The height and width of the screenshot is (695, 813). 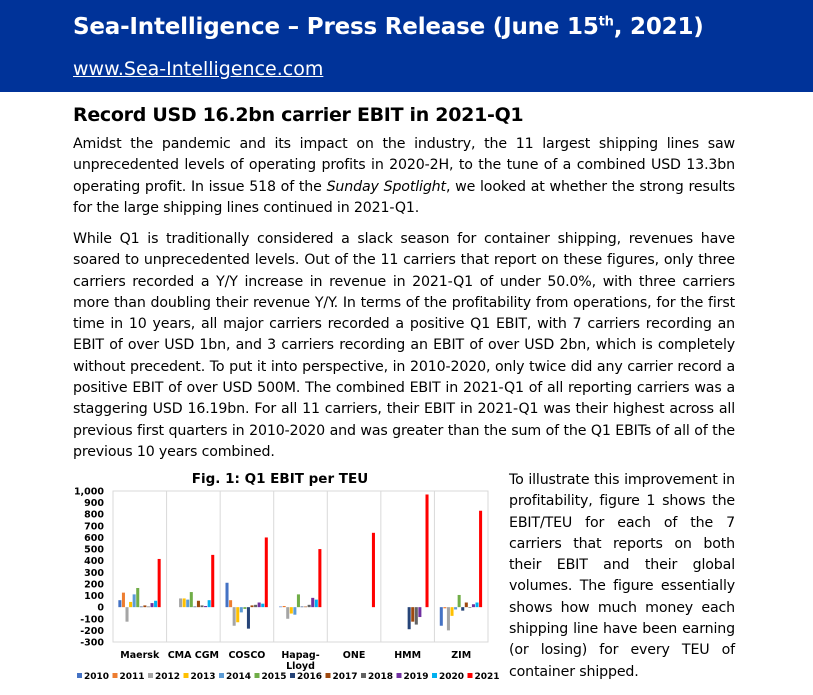 I want to click on bar-2017-cosco, so click(x=252, y=606).